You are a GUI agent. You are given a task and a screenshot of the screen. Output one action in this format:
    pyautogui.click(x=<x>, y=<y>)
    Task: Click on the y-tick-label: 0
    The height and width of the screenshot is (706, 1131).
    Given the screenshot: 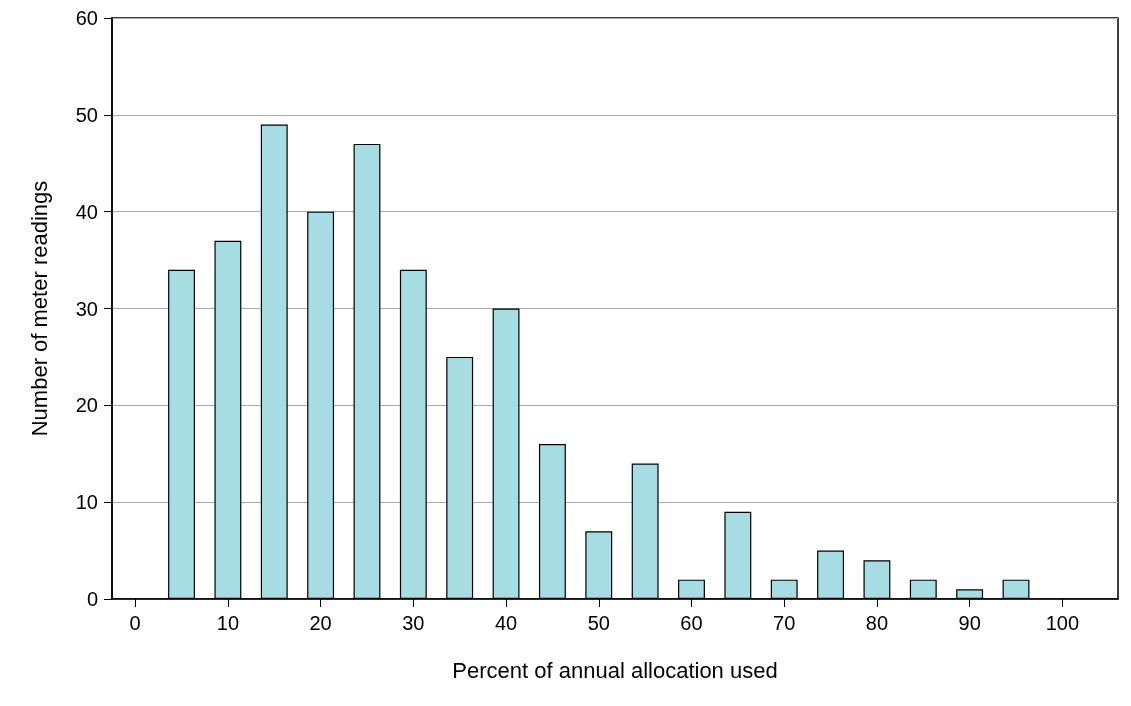 What is the action you would take?
    pyautogui.click(x=92, y=599)
    